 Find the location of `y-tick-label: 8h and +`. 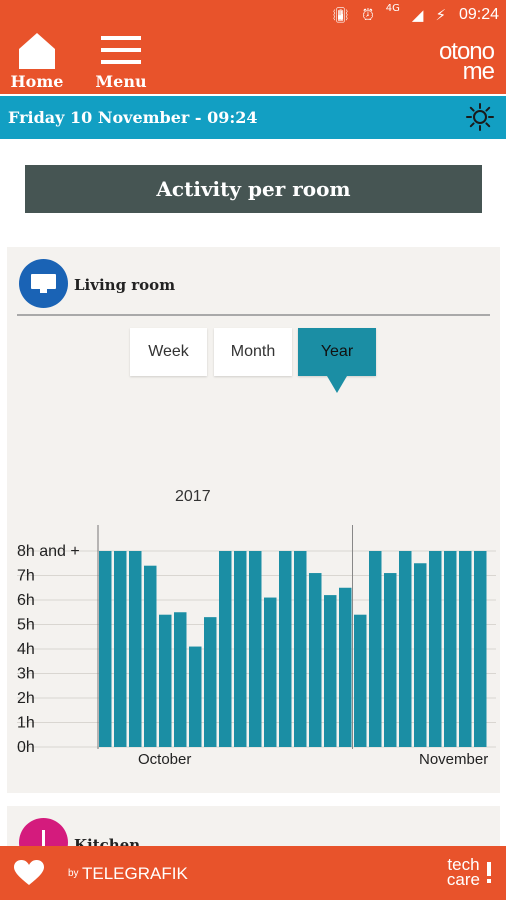

y-tick-label: 8h and + is located at coordinates (48, 551).